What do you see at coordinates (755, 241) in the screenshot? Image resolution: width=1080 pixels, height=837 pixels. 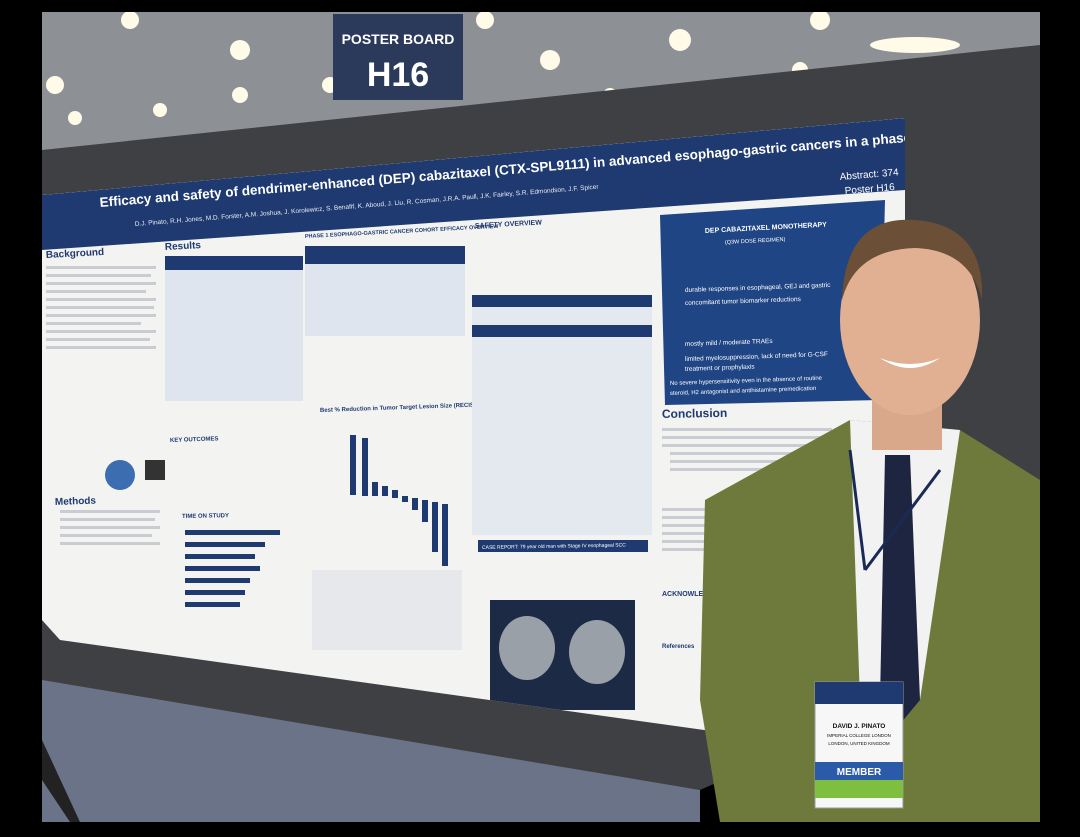 I see `highlight-subtitle: (Q3W DOSE REGIMEN)` at bounding box center [755, 241].